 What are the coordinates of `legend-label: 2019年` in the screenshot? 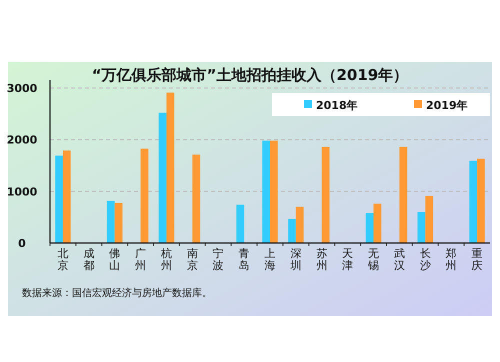 It's located at (447, 105).